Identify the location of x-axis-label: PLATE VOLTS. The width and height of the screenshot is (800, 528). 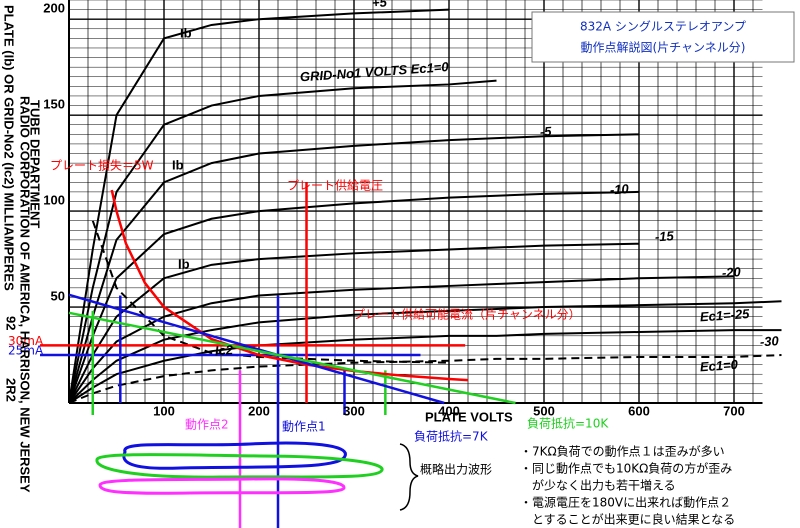
(469, 416).